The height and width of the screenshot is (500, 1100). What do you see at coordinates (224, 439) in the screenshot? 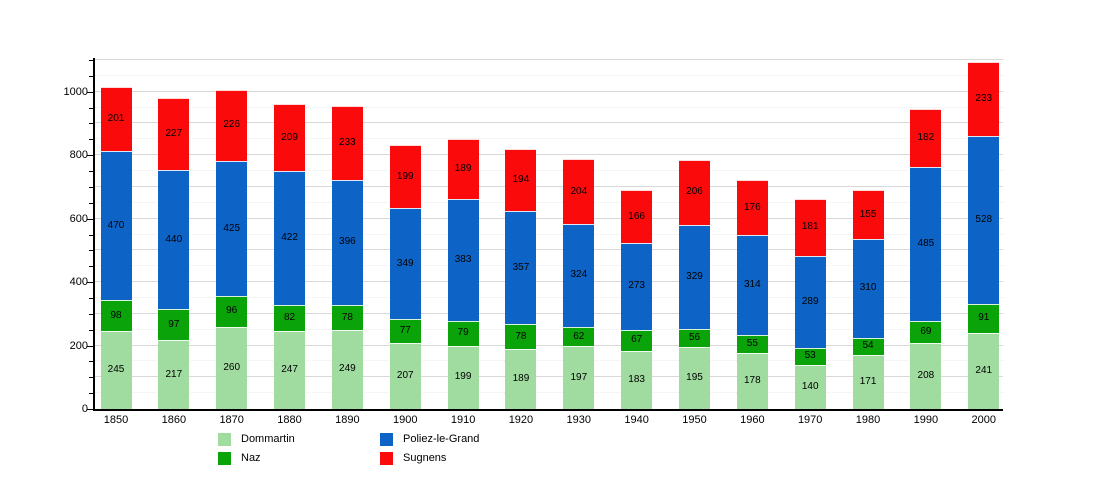
I see `legend-swatch-dommartin` at bounding box center [224, 439].